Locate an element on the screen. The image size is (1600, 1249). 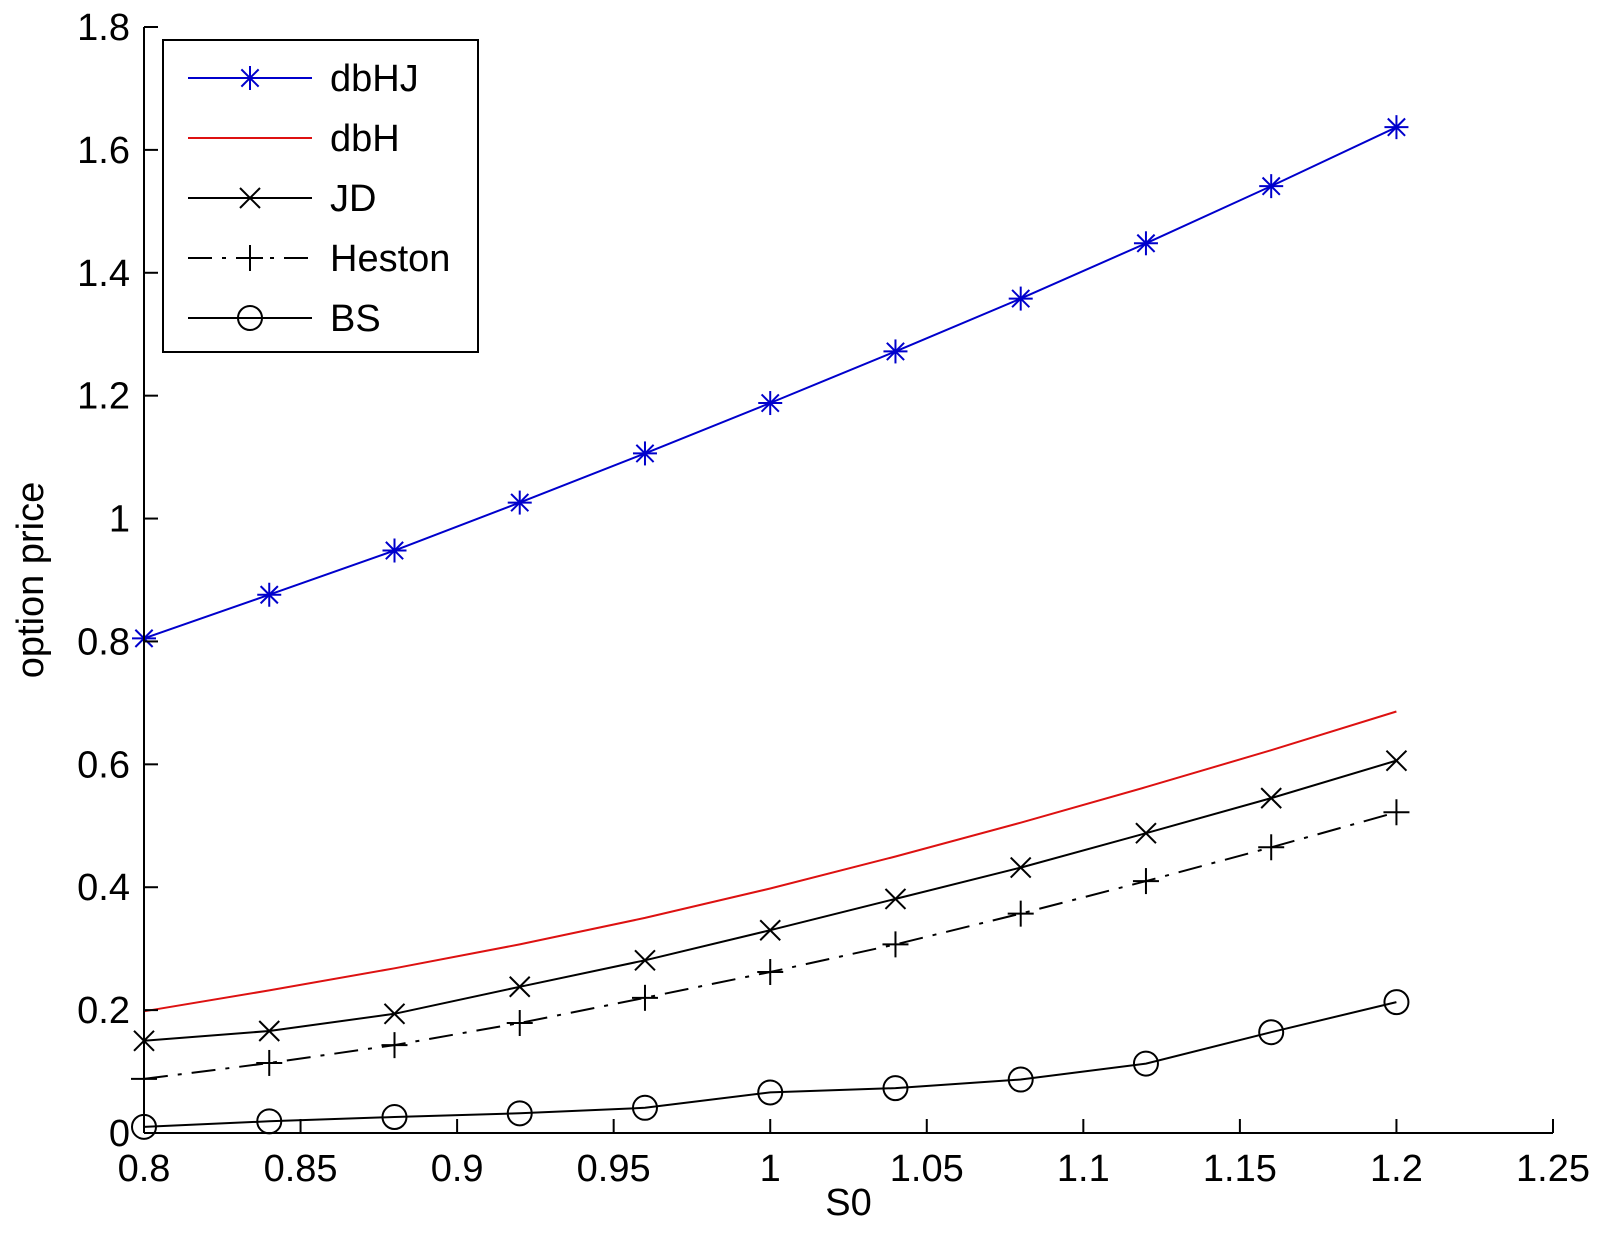
legend-entry-dbh: dbH is located at coordinates (294, 139).